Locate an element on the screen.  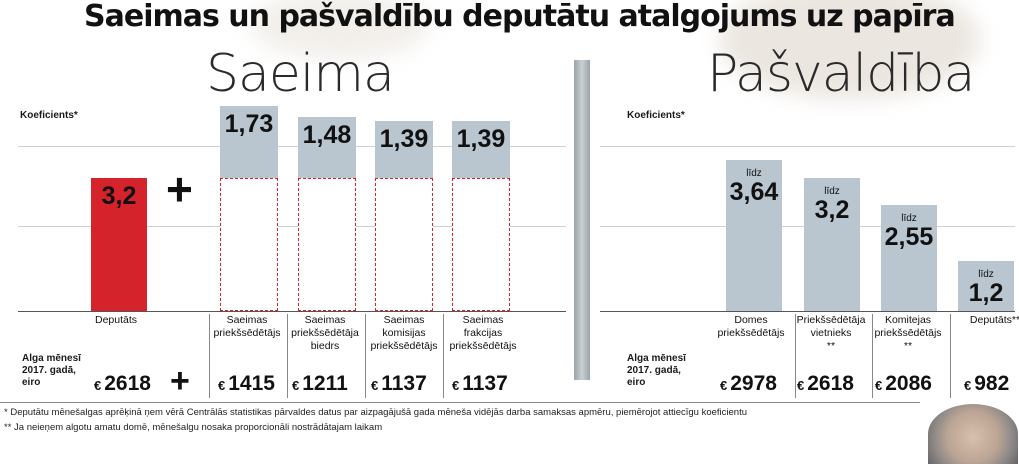
category-label: Saeimas komisijas priekšsēdētājs is located at coordinates (404, 333).